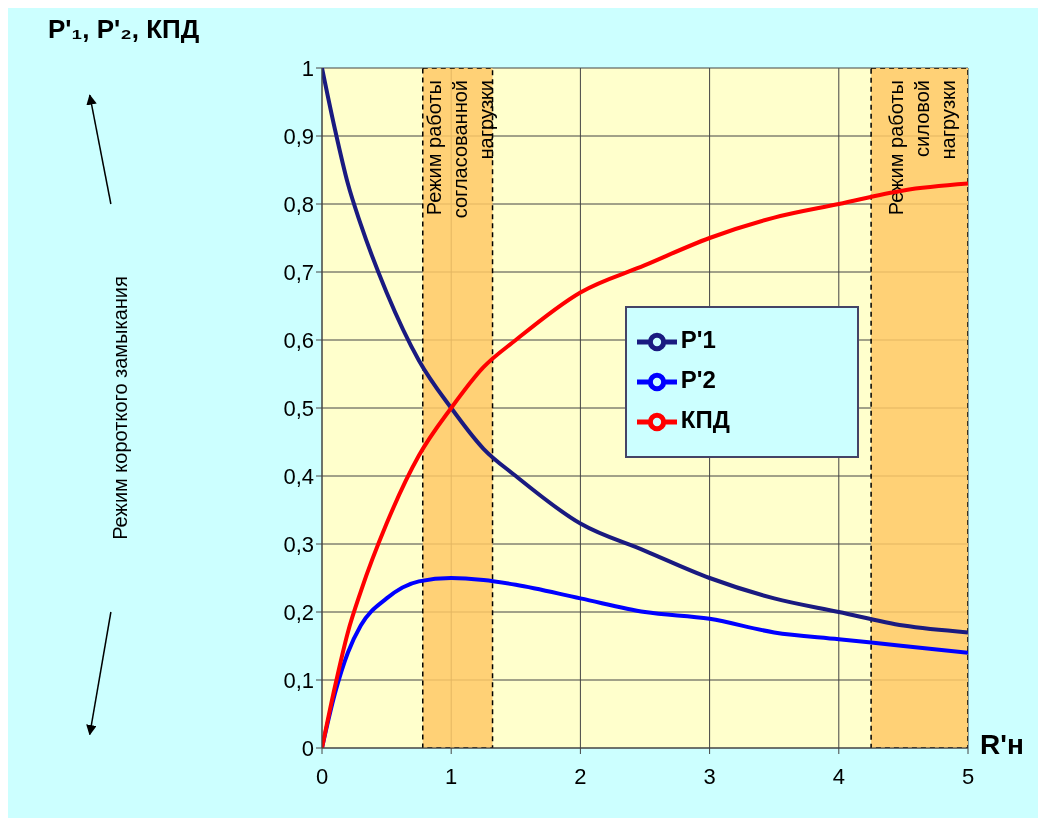 The height and width of the screenshot is (838, 1052). I want to click on x-tick-label: 1, so click(451, 776).